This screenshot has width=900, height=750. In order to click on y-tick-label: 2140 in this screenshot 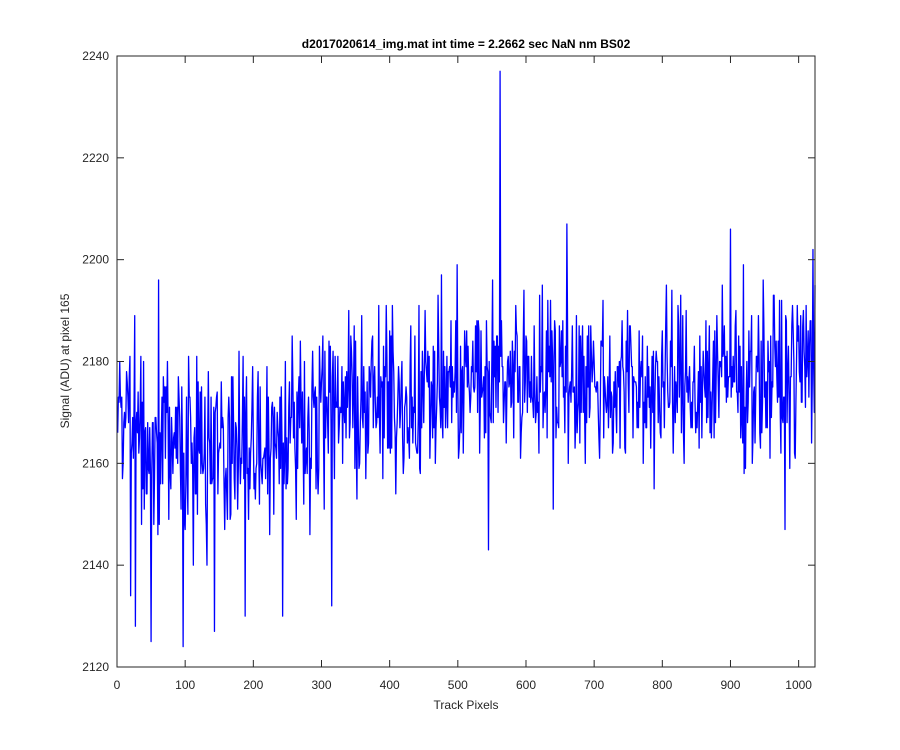, I will do `click(95, 565)`.